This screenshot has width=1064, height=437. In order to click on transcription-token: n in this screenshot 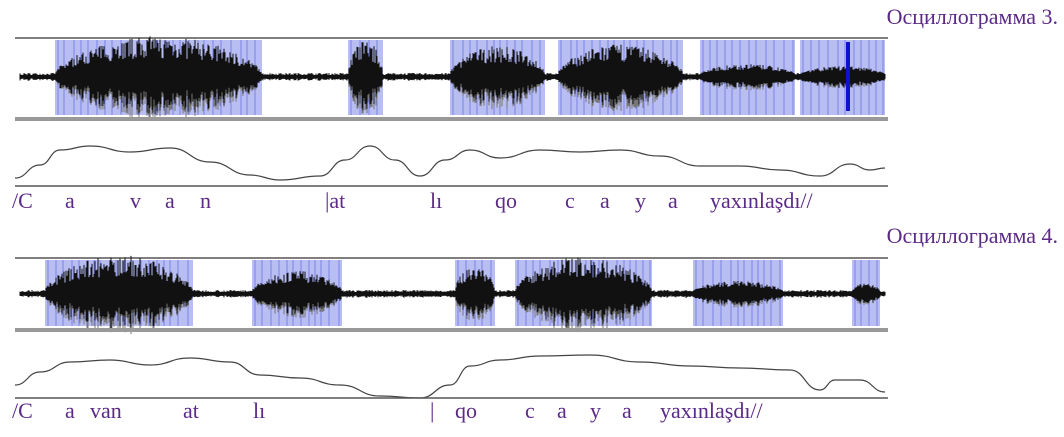, I will do `click(205, 200)`.